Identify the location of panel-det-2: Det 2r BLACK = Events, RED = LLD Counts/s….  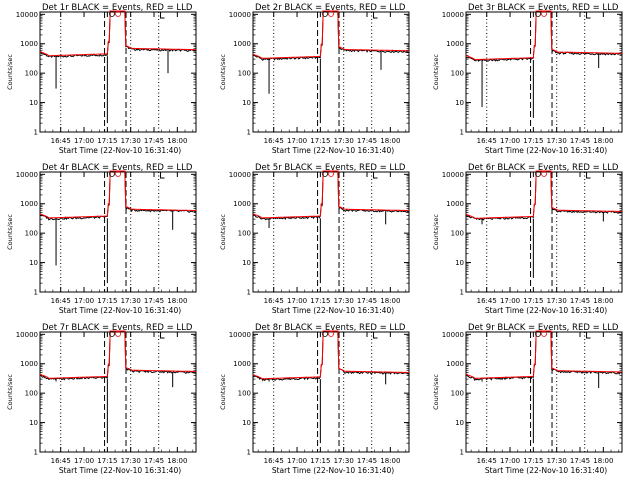
(314, 79).